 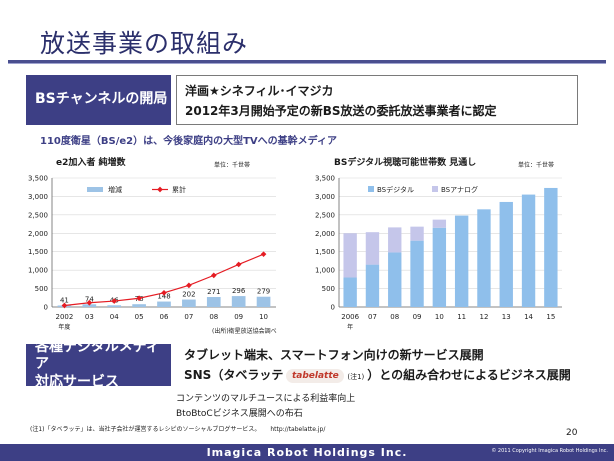 I want to click on footer-company: Imagica Robot Holdings Inc., so click(x=307, y=452).